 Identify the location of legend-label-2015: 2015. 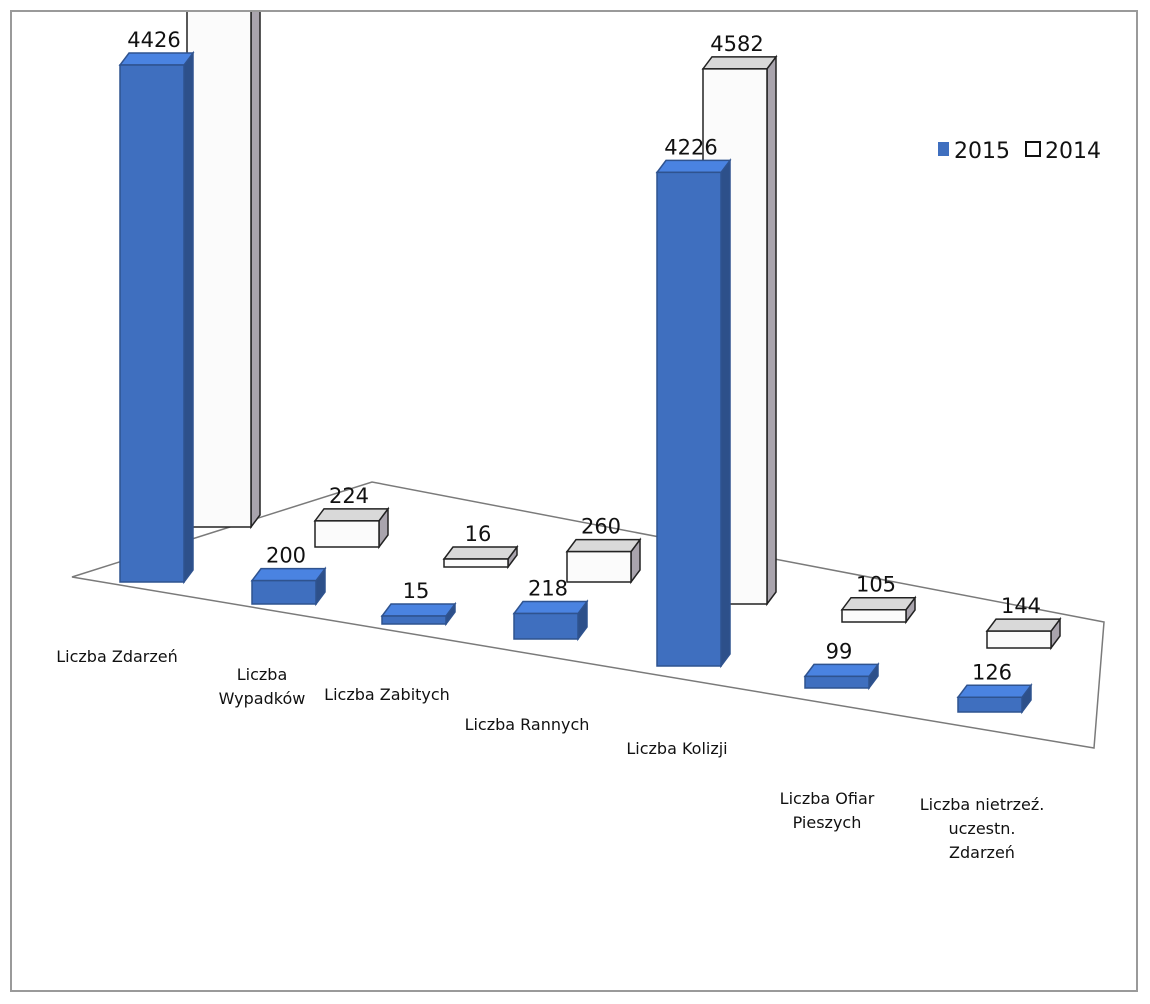
(982, 151).